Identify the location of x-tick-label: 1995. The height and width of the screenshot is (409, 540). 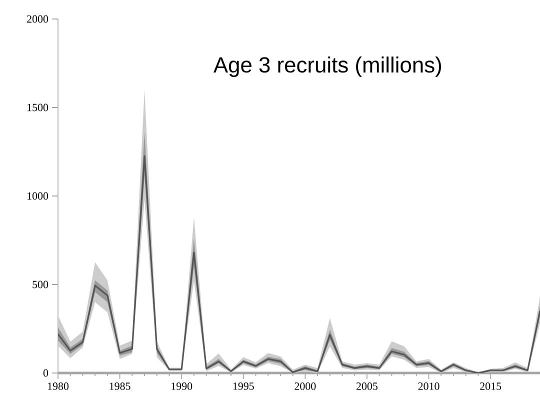
(243, 386).